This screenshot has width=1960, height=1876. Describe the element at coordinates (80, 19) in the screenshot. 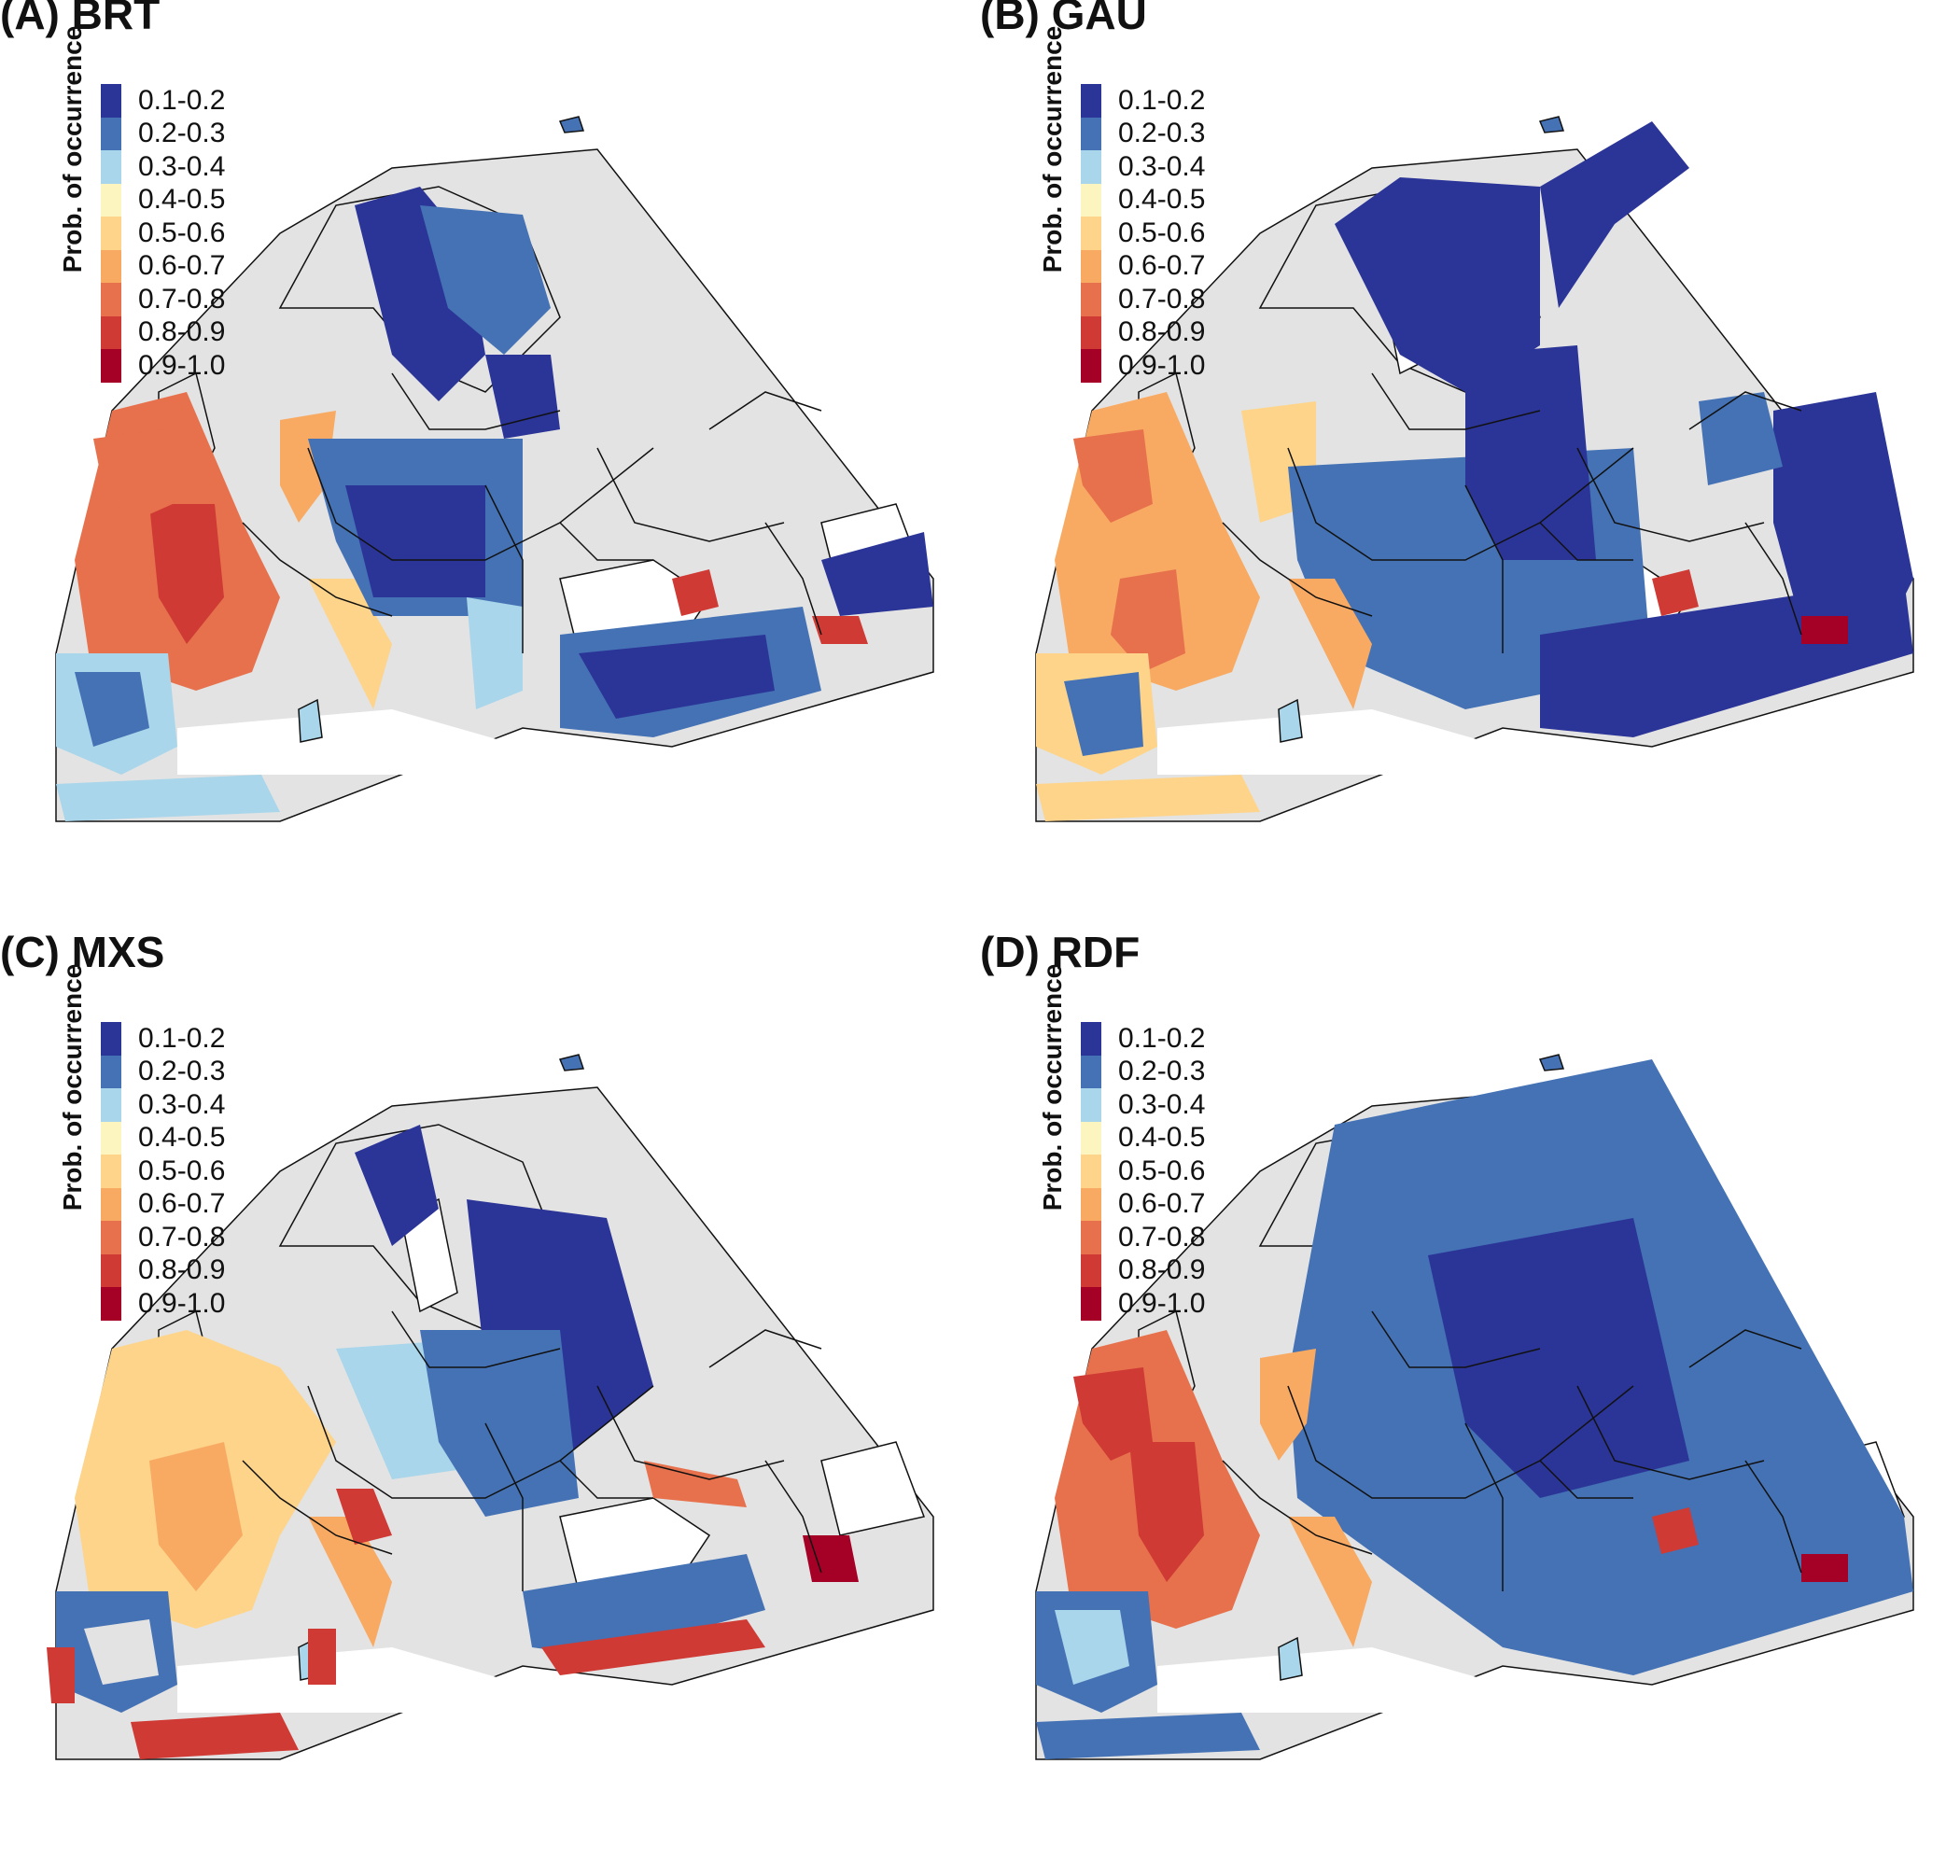

I see `panel-title: (A) BRT` at that location.